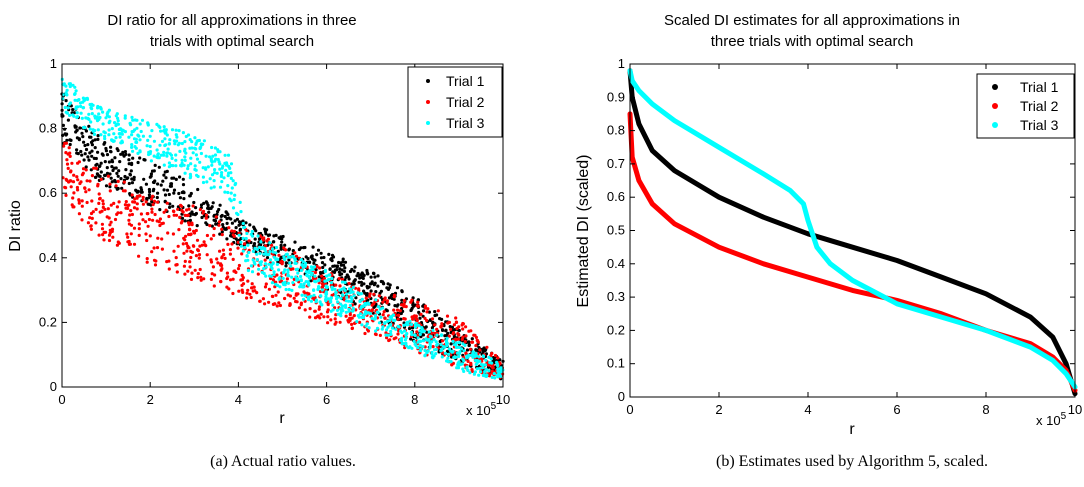  What do you see at coordinates (616, 230) in the screenshot?
I see `y-tick-label: 0.5` at bounding box center [616, 230].